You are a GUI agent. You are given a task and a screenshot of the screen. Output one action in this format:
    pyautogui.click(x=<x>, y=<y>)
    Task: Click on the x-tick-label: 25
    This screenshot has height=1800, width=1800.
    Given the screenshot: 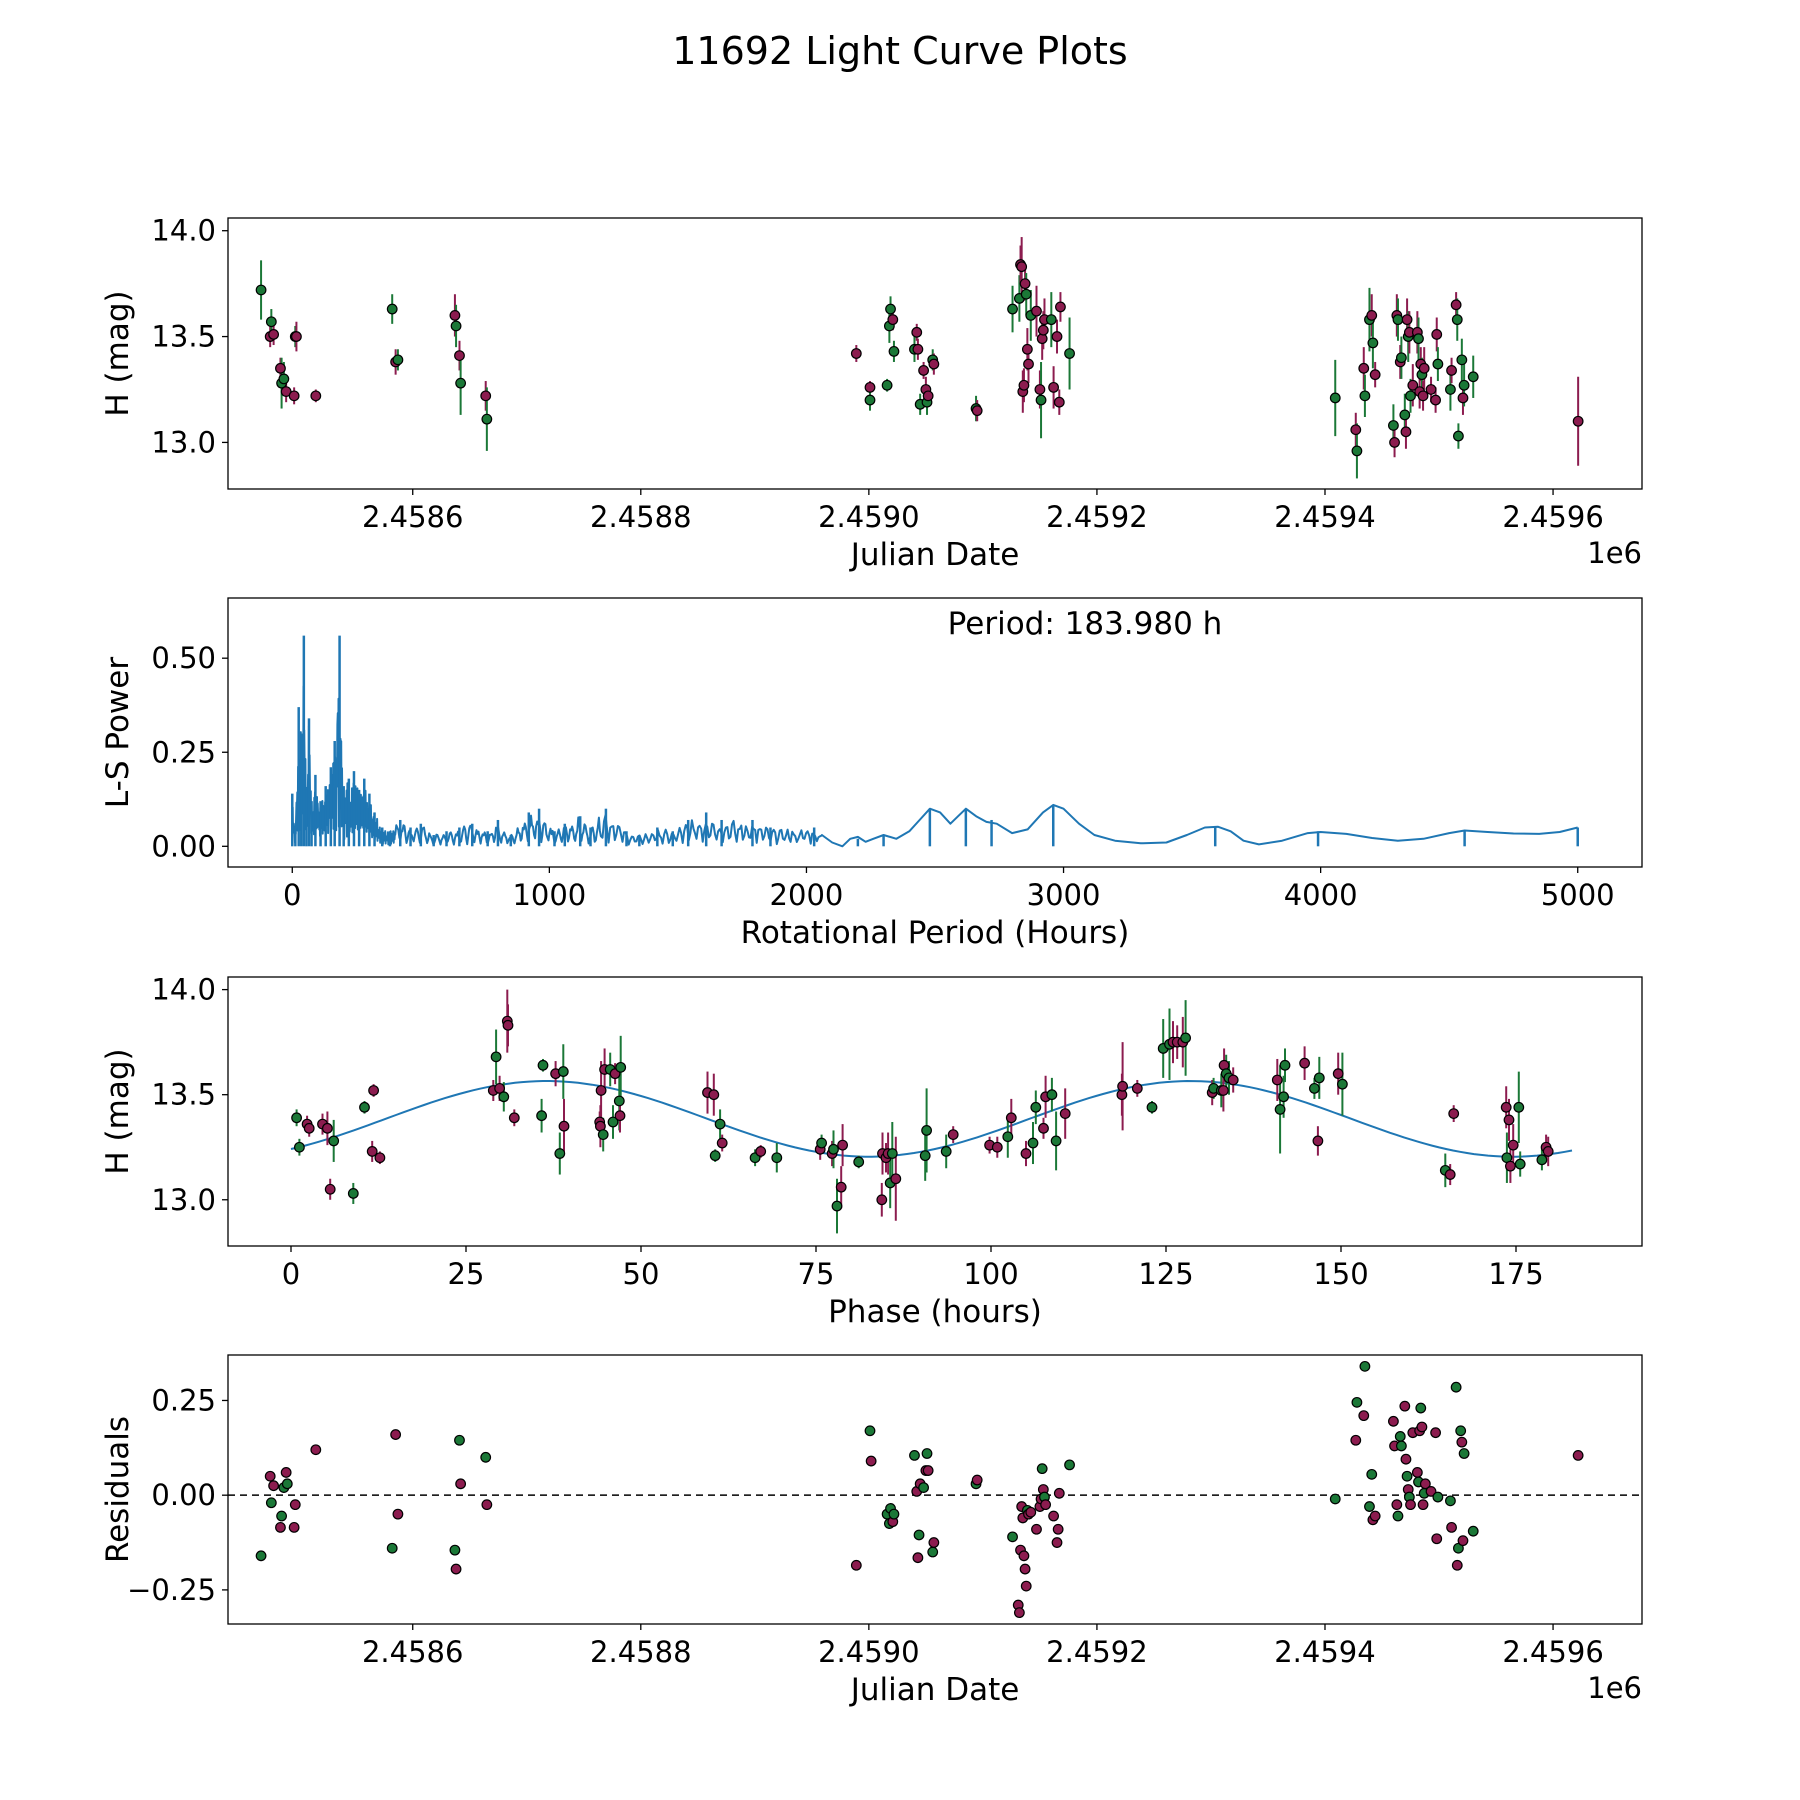 What is the action you would take?
    pyautogui.click(x=466, y=1274)
    